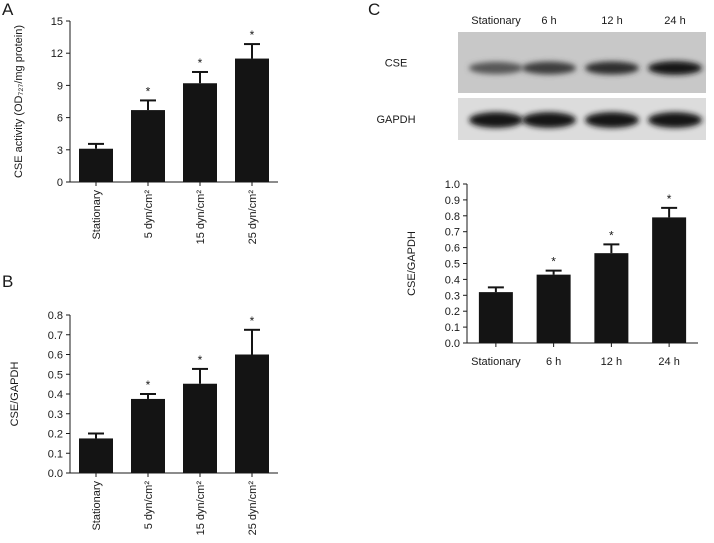  What do you see at coordinates (57, 54) in the screenshot?
I see `y-tick-label: 12` at bounding box center [57, 54].